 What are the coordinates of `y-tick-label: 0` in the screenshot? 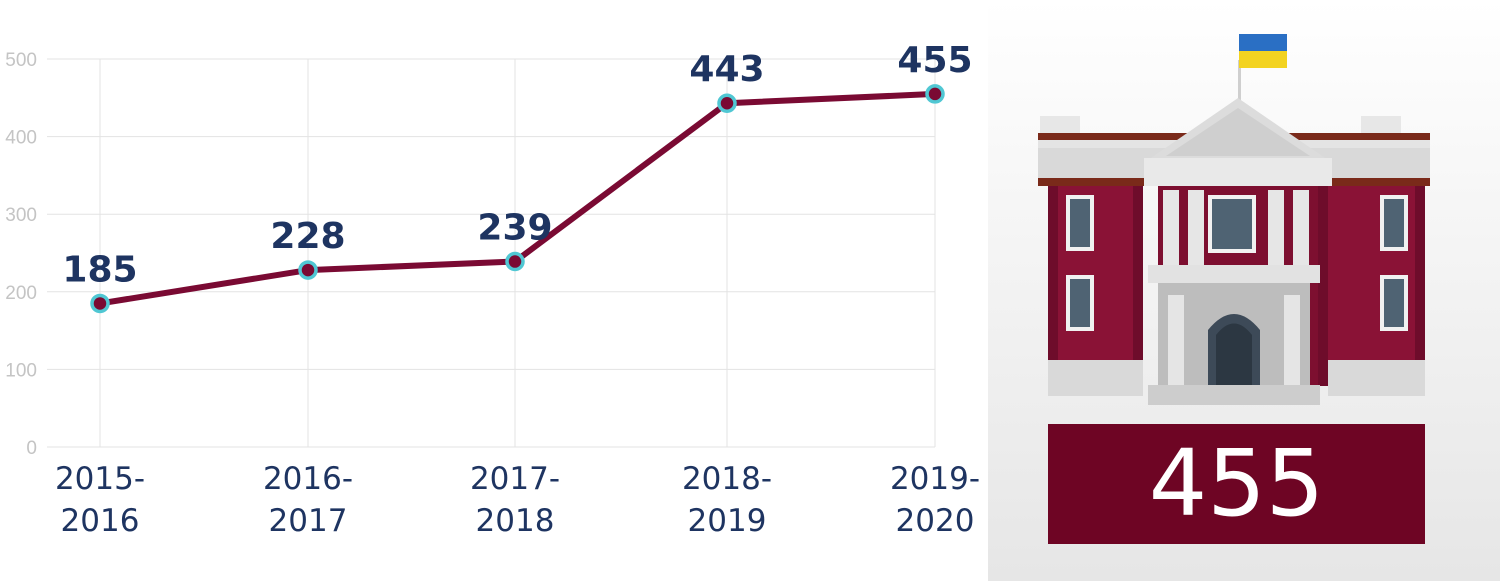 It's located at (31, 448).